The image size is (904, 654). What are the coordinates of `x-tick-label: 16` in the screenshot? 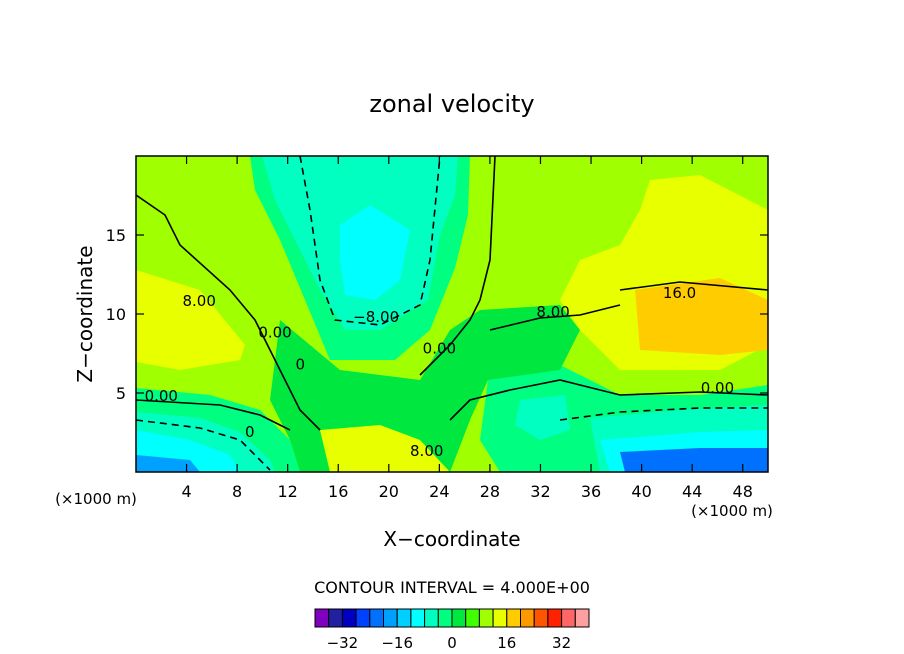 It's located at (338, 491).